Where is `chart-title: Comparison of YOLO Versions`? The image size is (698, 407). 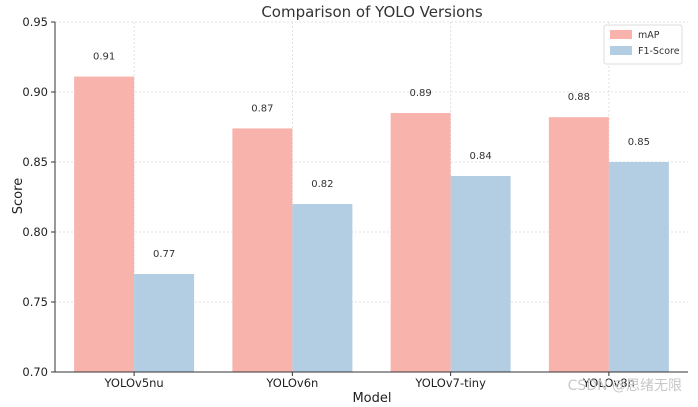 chart-title: Comparison of YOLO Versions is located at coordinates (372, 12).